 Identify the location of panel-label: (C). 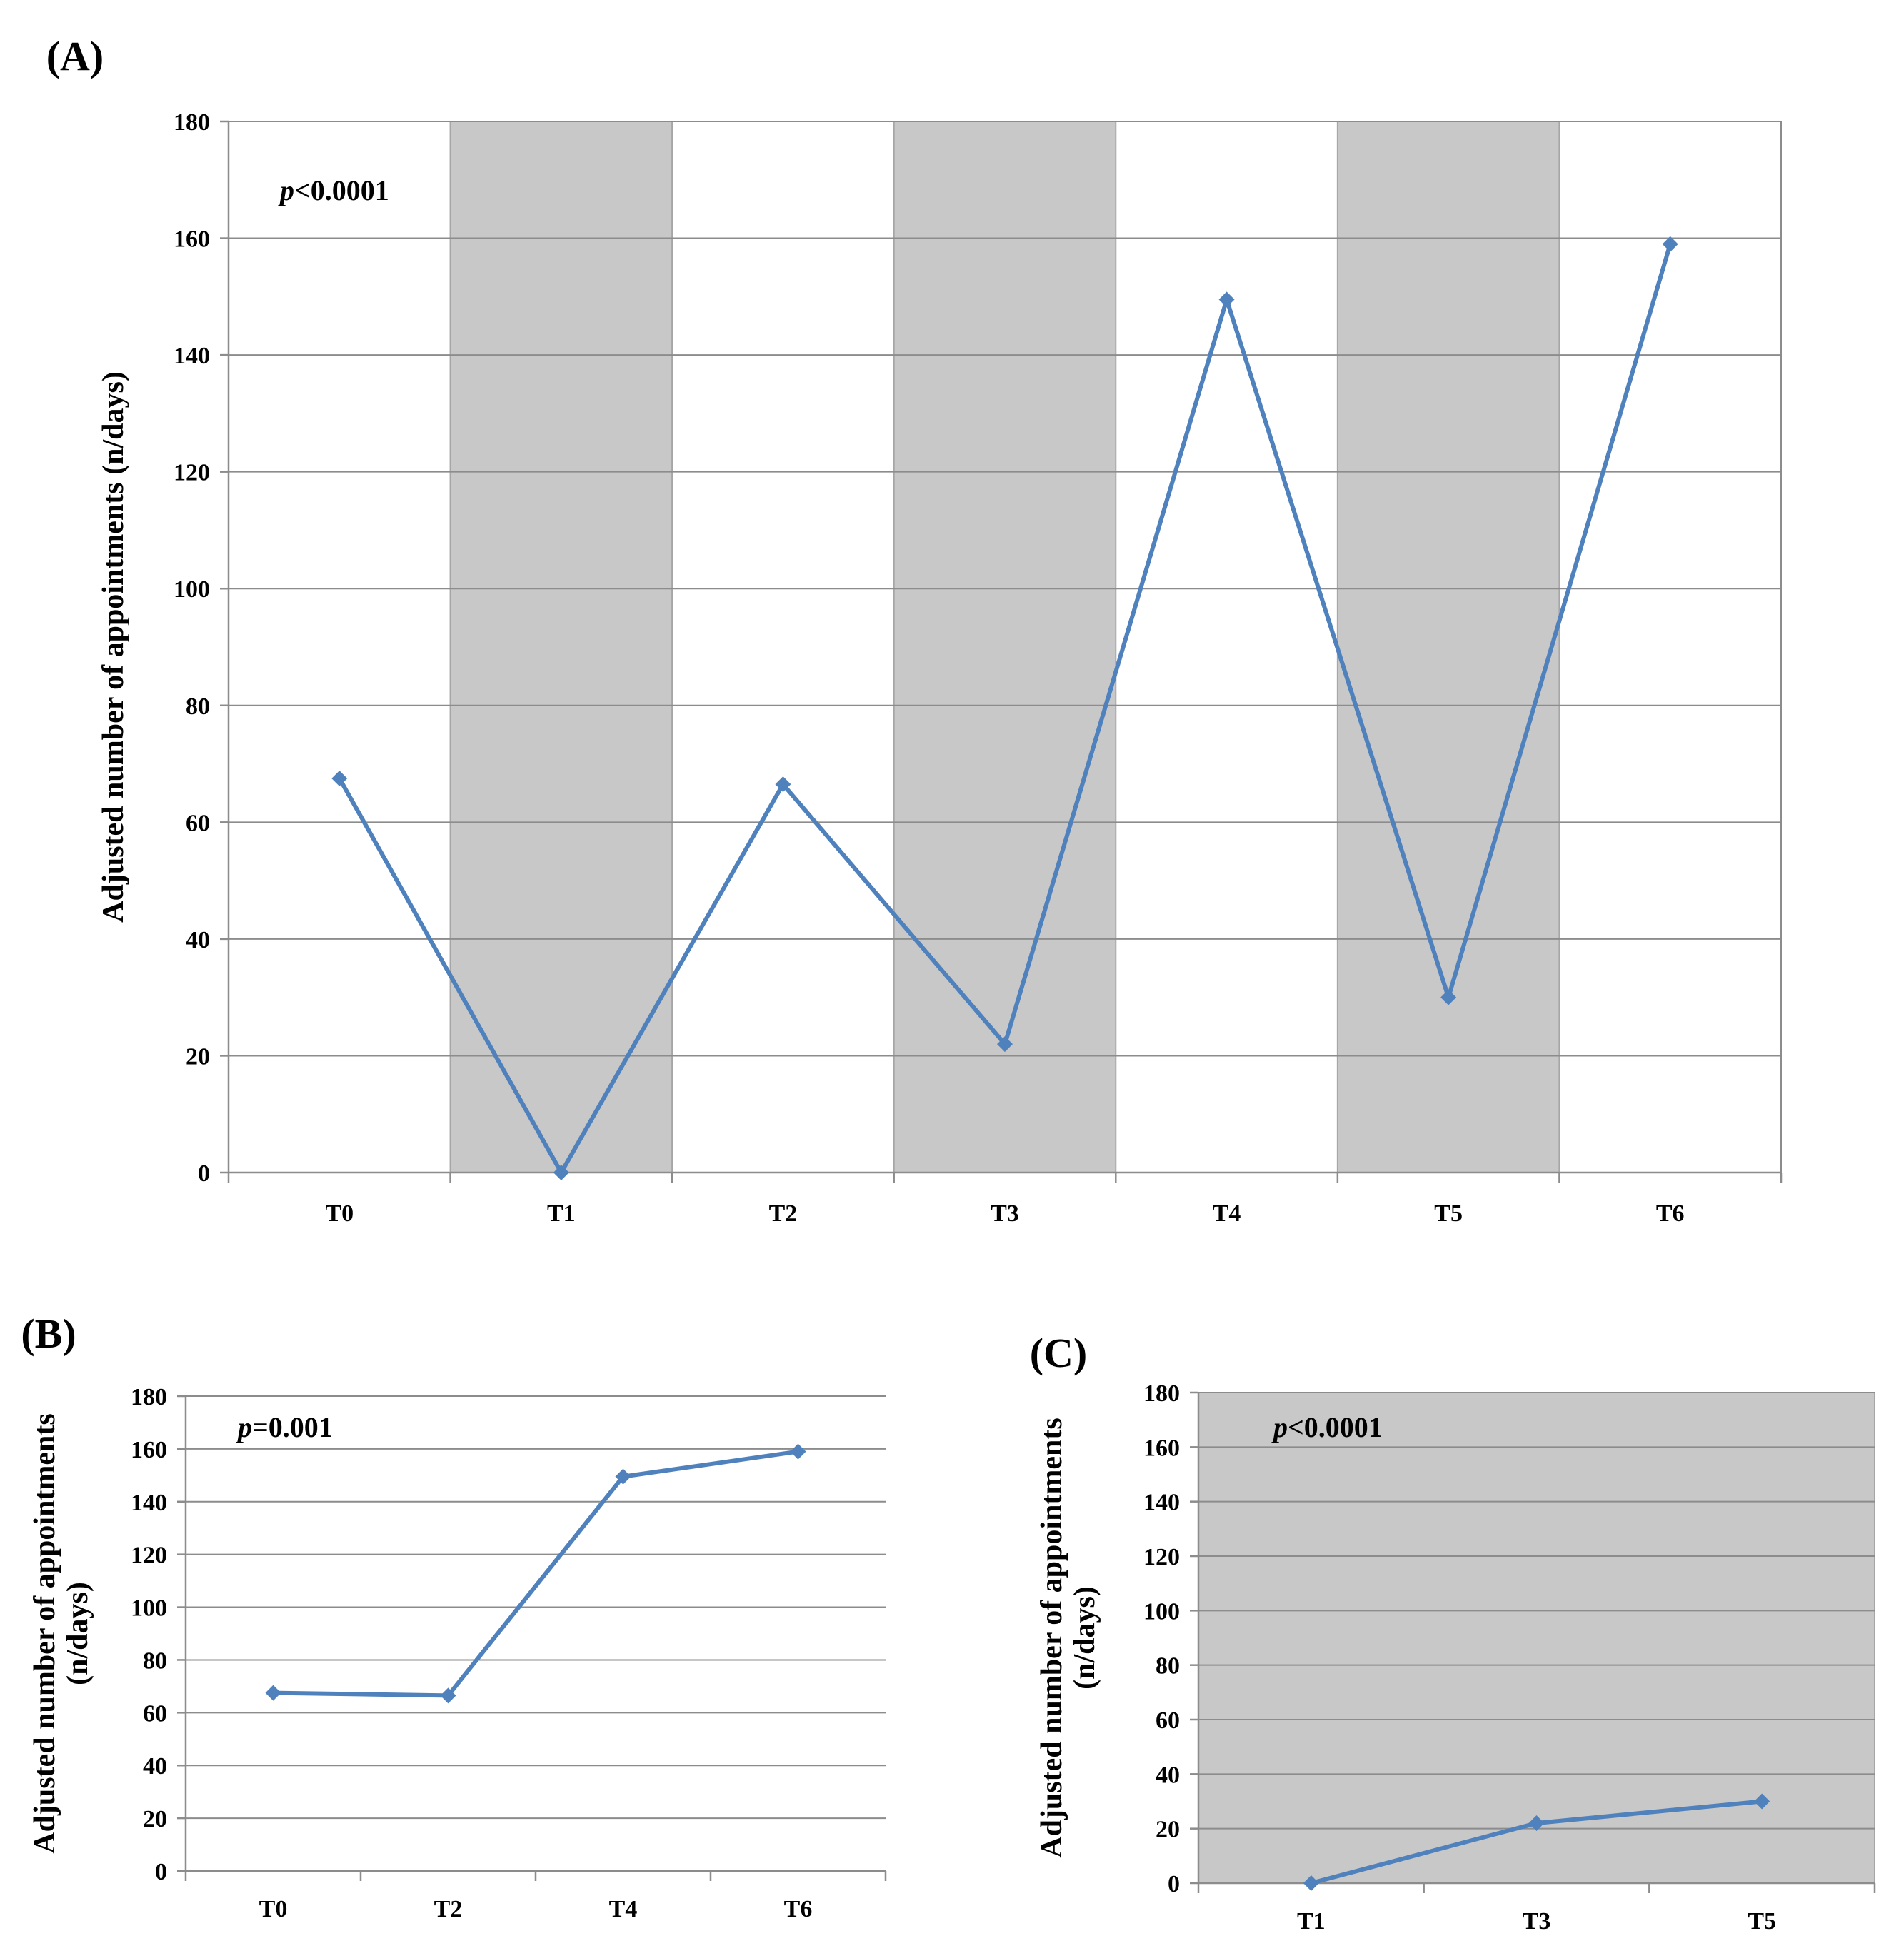
(1059, 1353).